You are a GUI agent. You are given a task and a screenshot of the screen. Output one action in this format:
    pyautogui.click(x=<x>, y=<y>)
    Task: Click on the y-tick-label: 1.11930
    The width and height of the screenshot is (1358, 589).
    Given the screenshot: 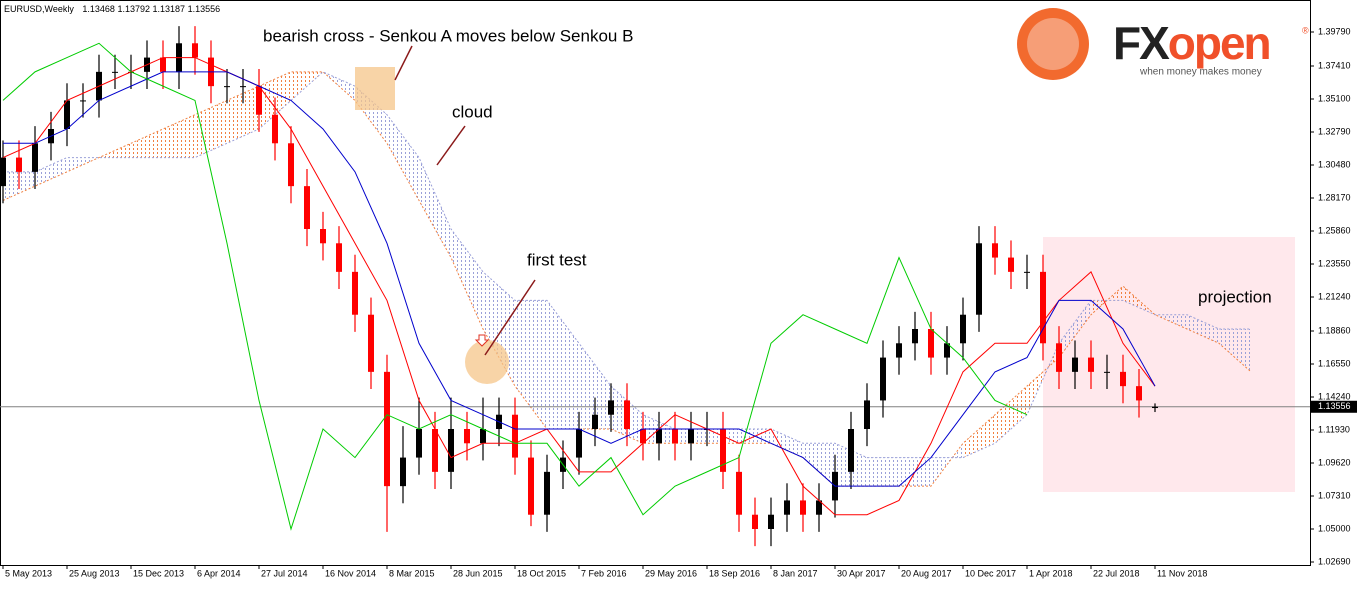 What is the action you would take?
    pyautogui.click(x=1334, y=429)
    